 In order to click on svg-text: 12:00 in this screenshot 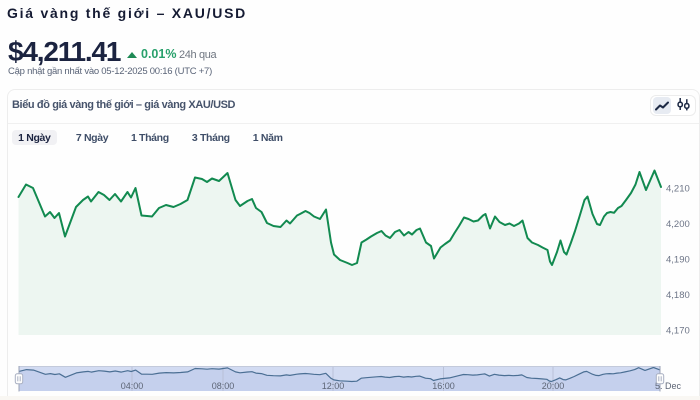, I will do `click(333, 386)`.